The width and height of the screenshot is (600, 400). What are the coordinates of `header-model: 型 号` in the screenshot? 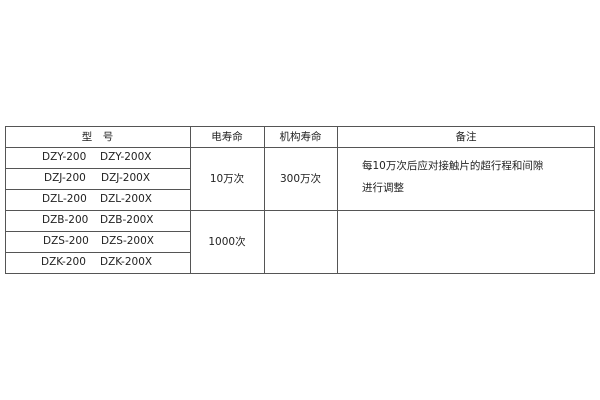 It's located at (97, 137).